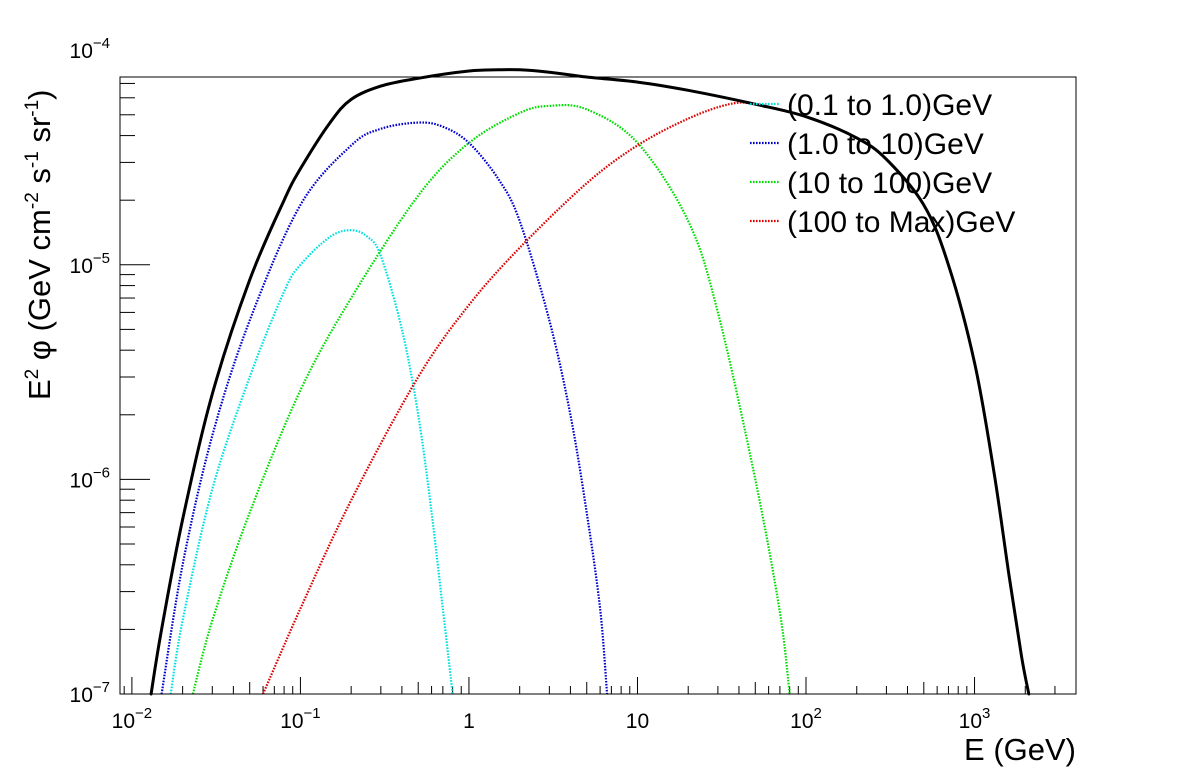 This screenshot has height=772, width=1196. Describe the element at coordinates (806, 719) in the screenshot. I see `x-tick-label-4: 10²` at that location.